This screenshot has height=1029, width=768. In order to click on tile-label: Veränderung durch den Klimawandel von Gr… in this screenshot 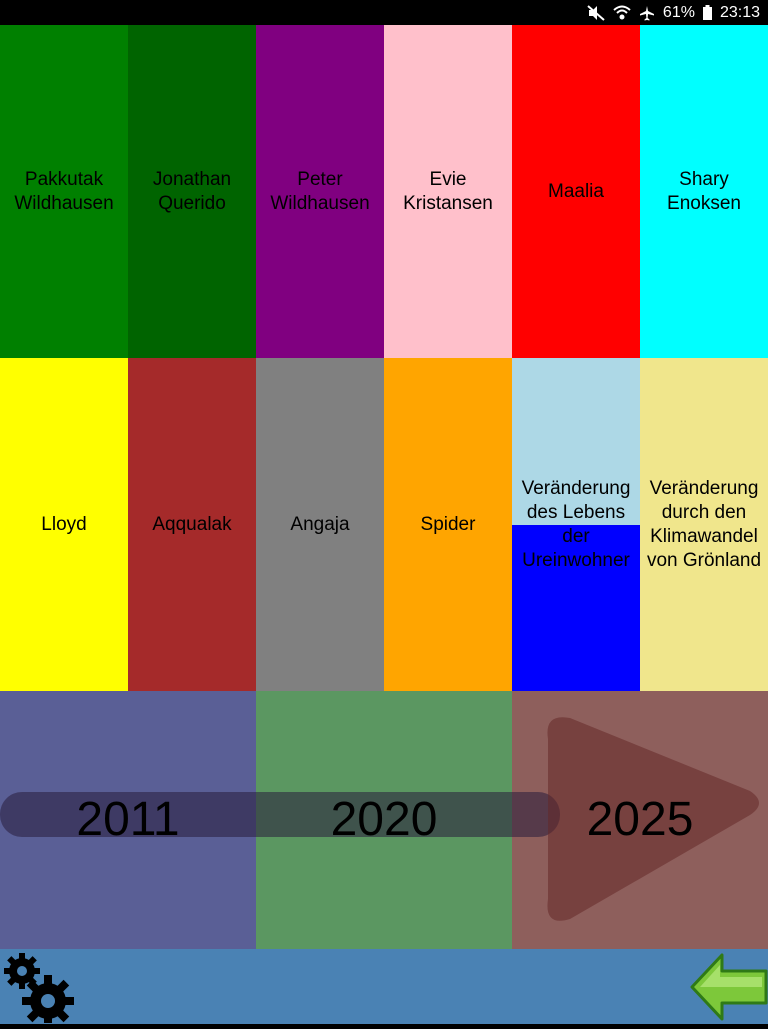, I will do `click(704, 524)`.